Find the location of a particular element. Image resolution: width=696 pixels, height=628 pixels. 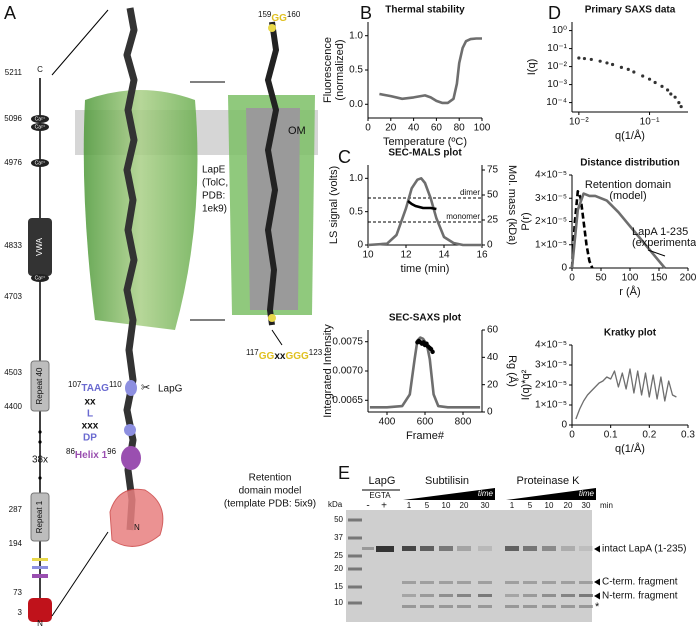

protease-label: LapG is located at coordinates (170, 389).